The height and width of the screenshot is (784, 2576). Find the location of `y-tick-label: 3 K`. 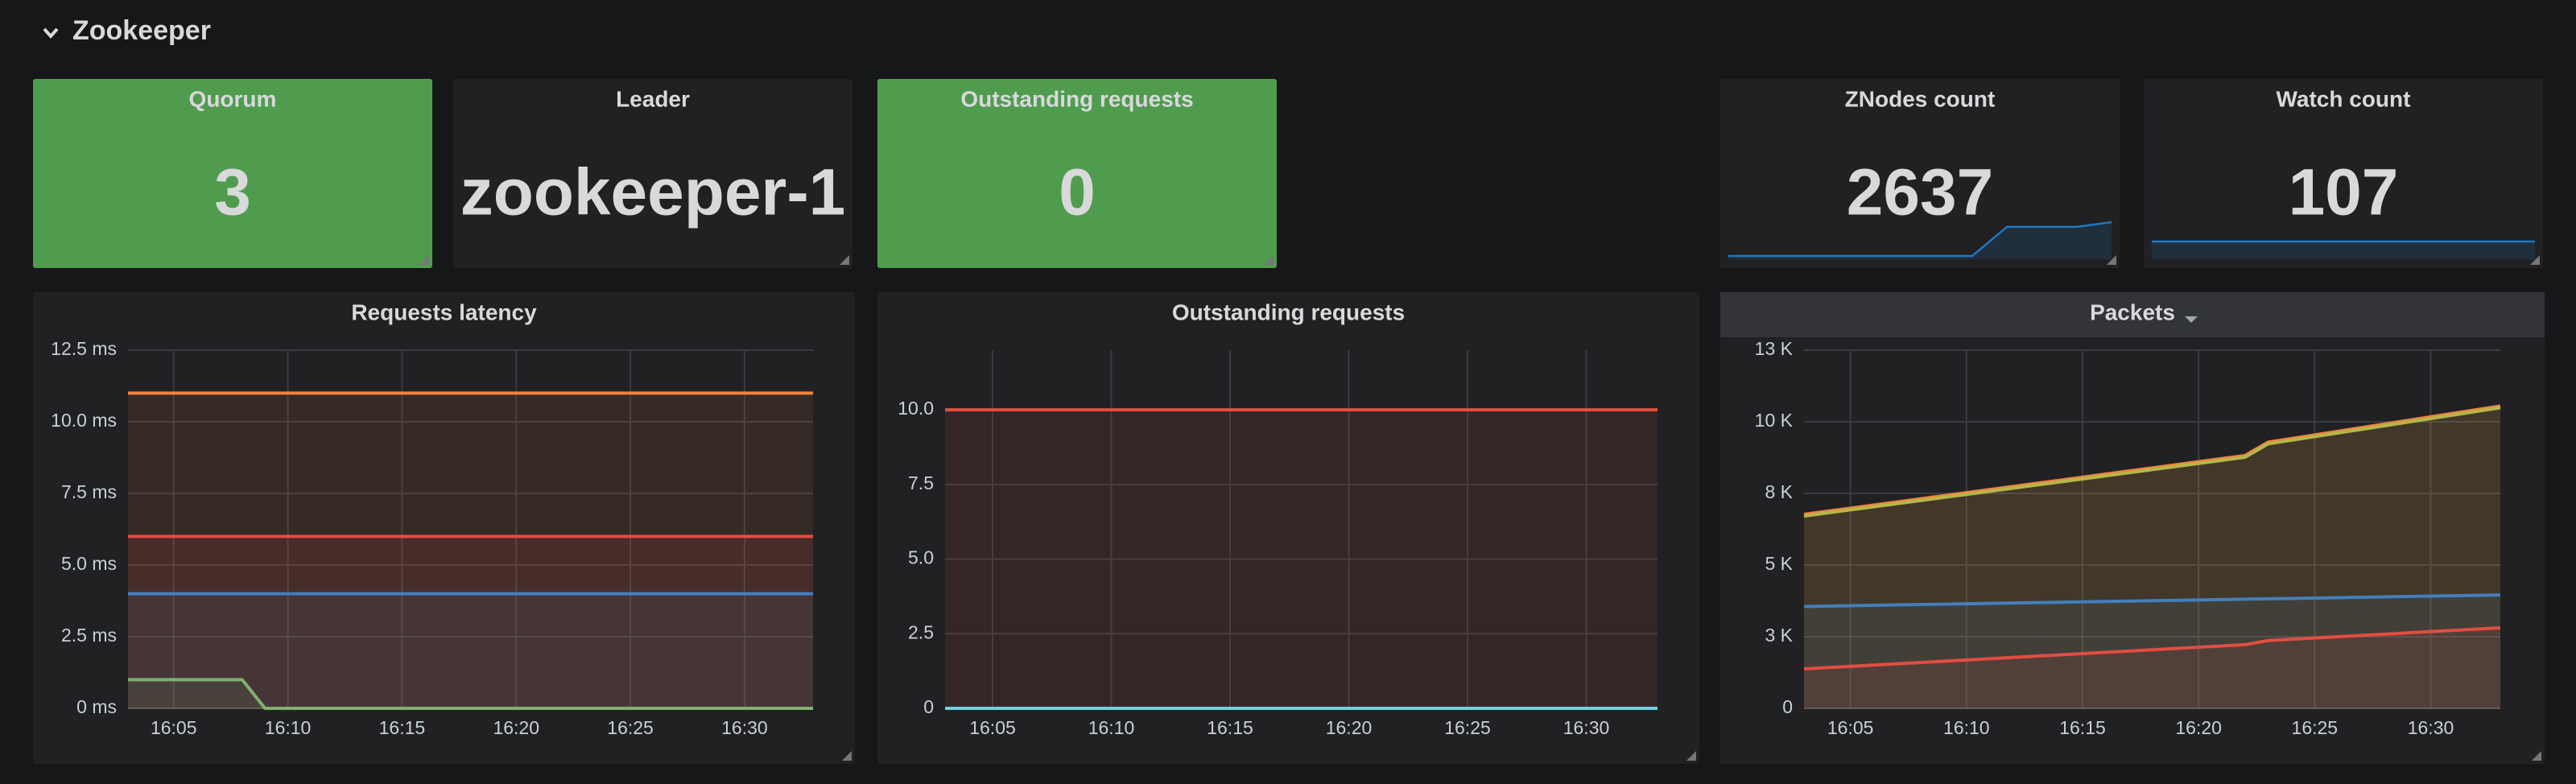

y-tick-label: 3 K is located at coordinates (1779, 635).